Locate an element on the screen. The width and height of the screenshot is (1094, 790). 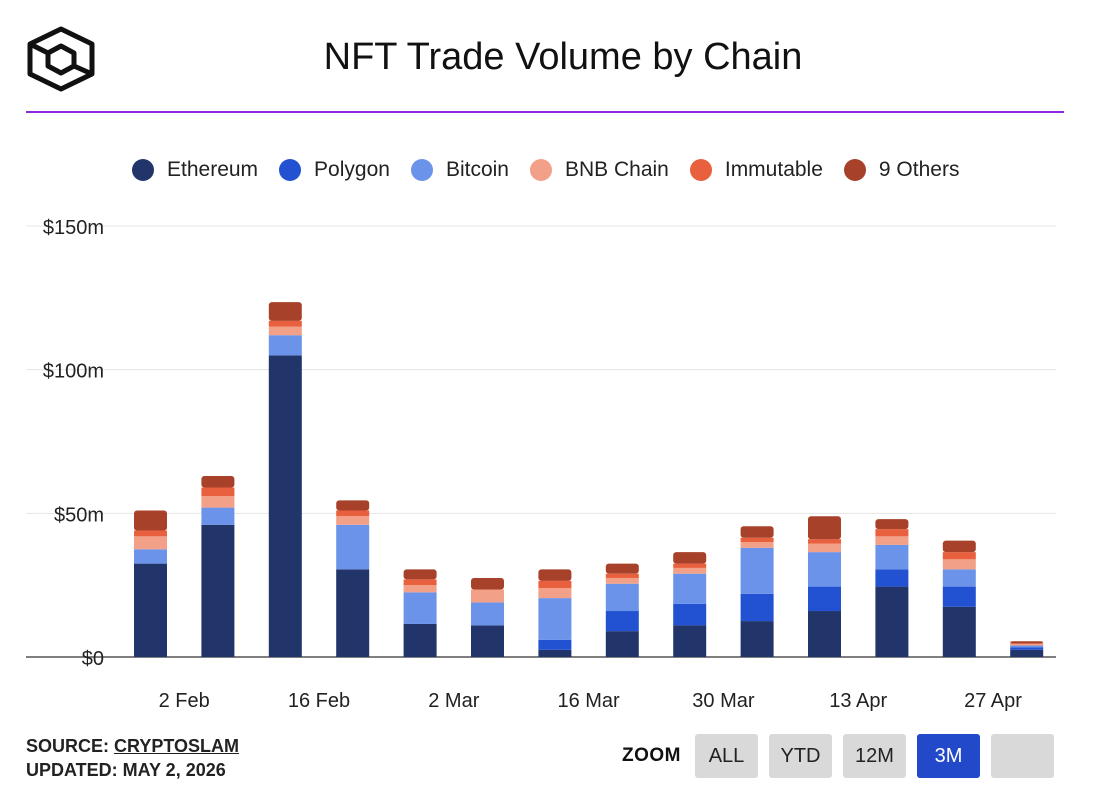
legend-item: Bitcoin is located at coordinates (459, 170).